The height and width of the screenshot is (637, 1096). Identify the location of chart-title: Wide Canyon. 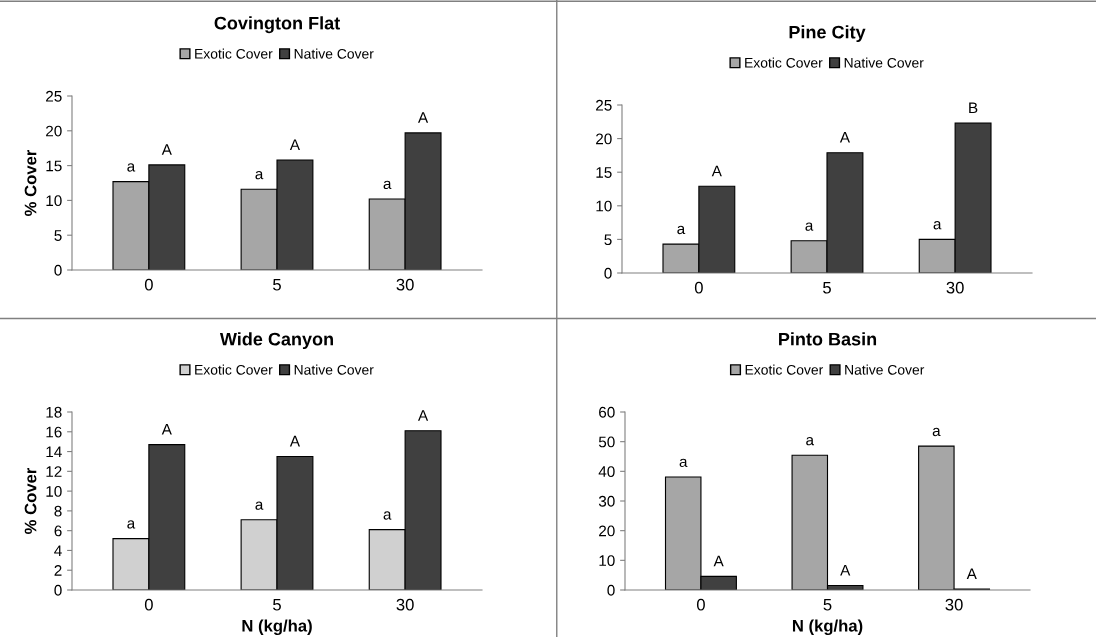
(276, 341).